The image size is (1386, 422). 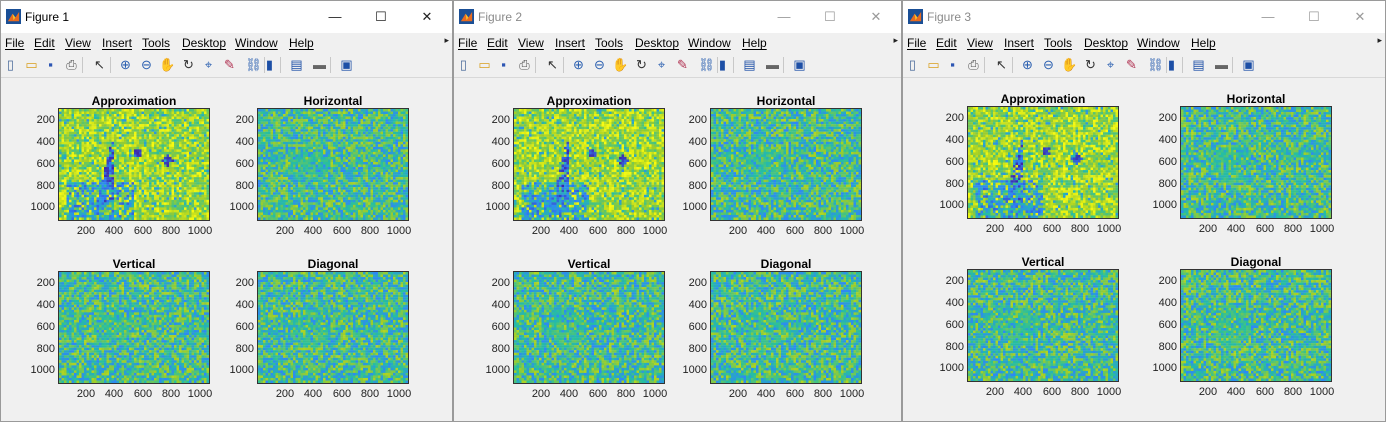 I want to click on title-bar: Figure 2 — ☐ ✕, so click(x=677, y=17).